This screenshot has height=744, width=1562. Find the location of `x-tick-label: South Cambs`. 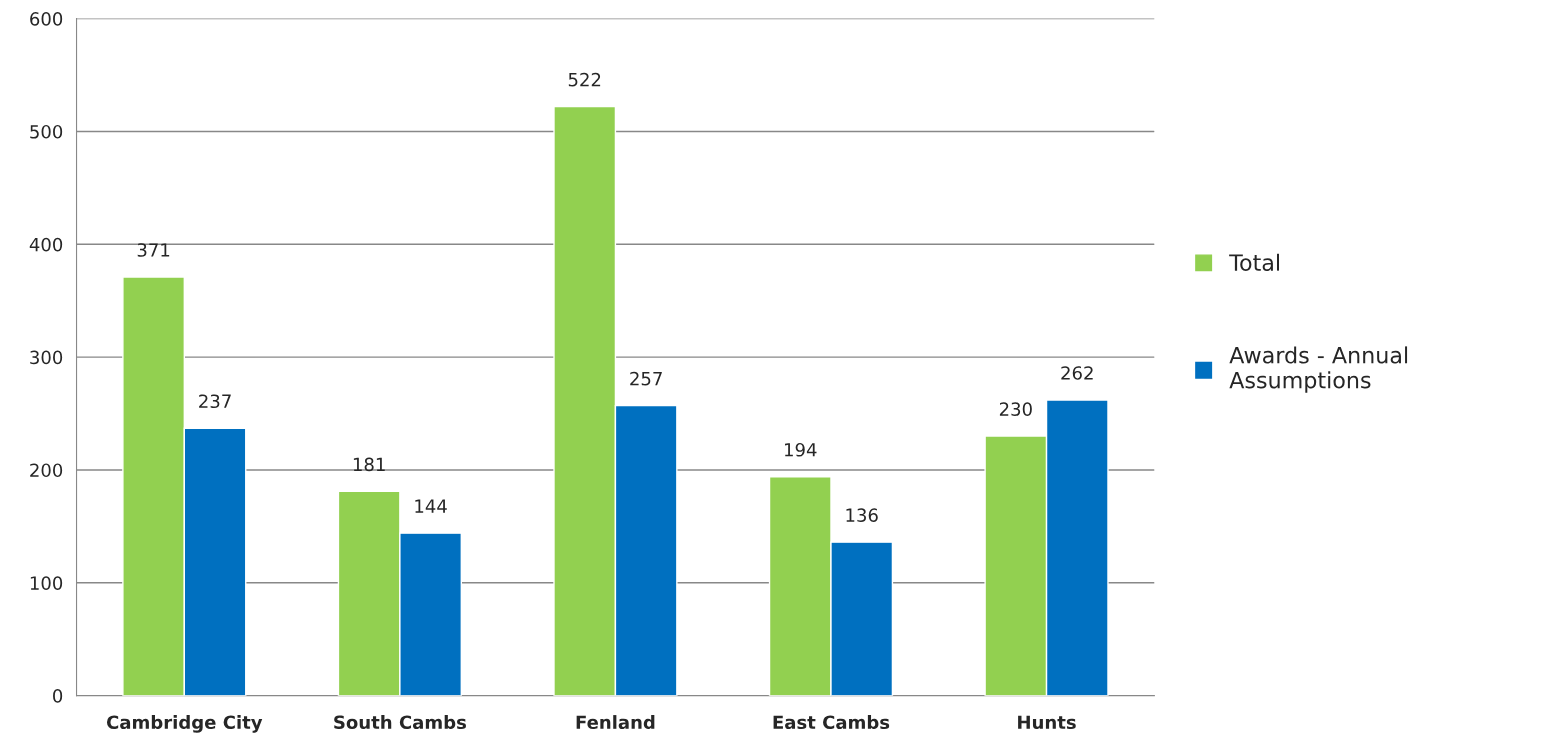

x-tick-label: South Cambs is located at coordinates (400, 722).